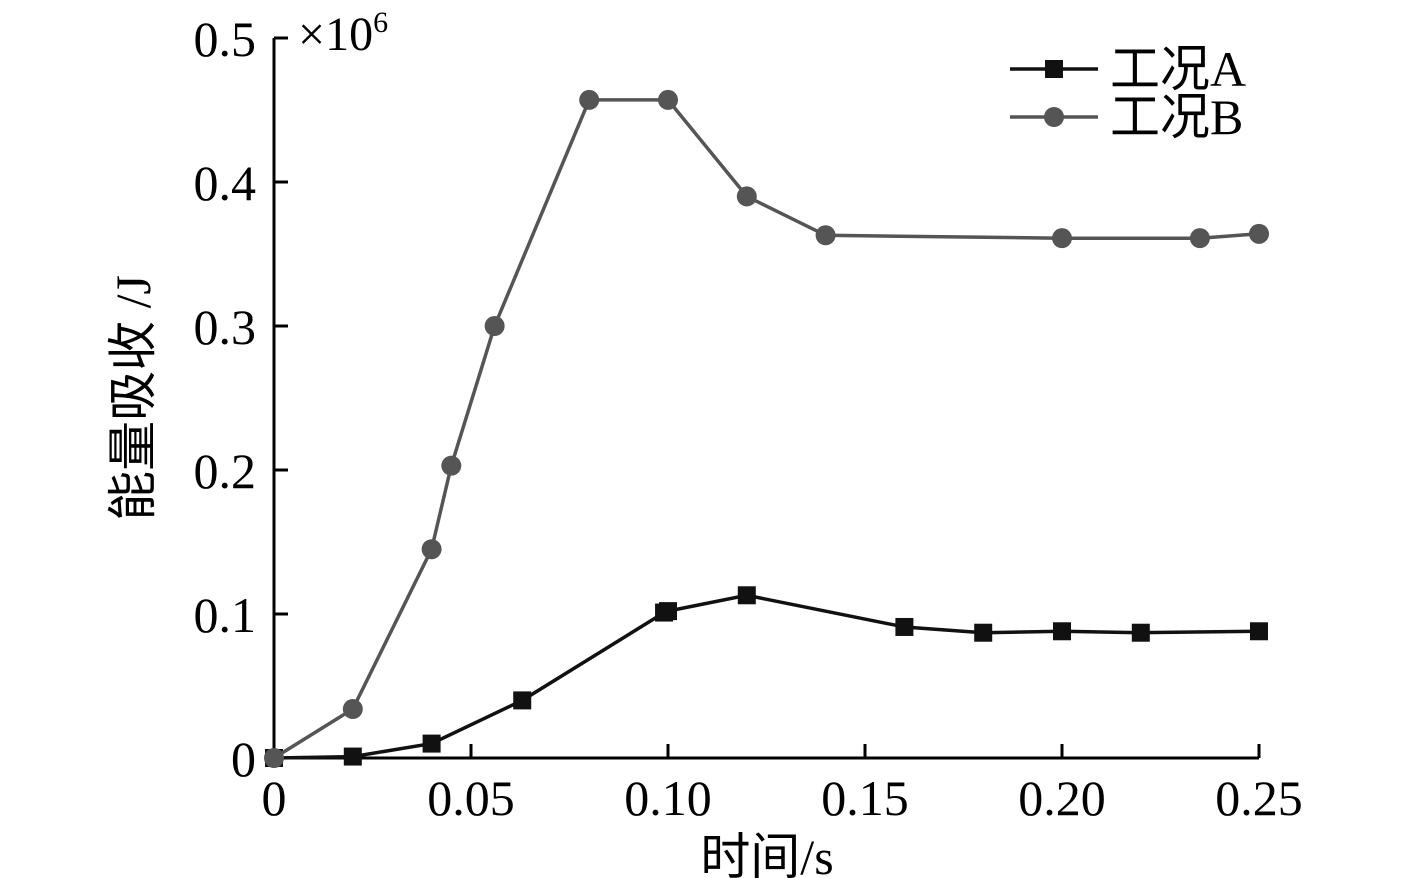  What do you see at coordinates (225, 471) in the screenshot?
I see `y-tick-label: 0.2` at bounding box center [225, 471].